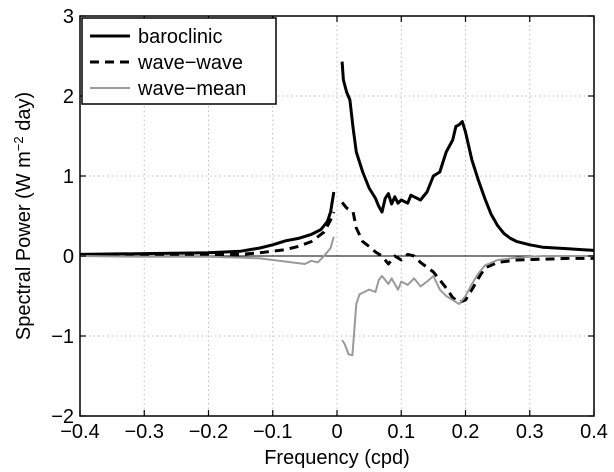 Image resolution: width=614 pixels, height=472 pixels. I want to click on legend-label: wave−wave, so click(190, 63).